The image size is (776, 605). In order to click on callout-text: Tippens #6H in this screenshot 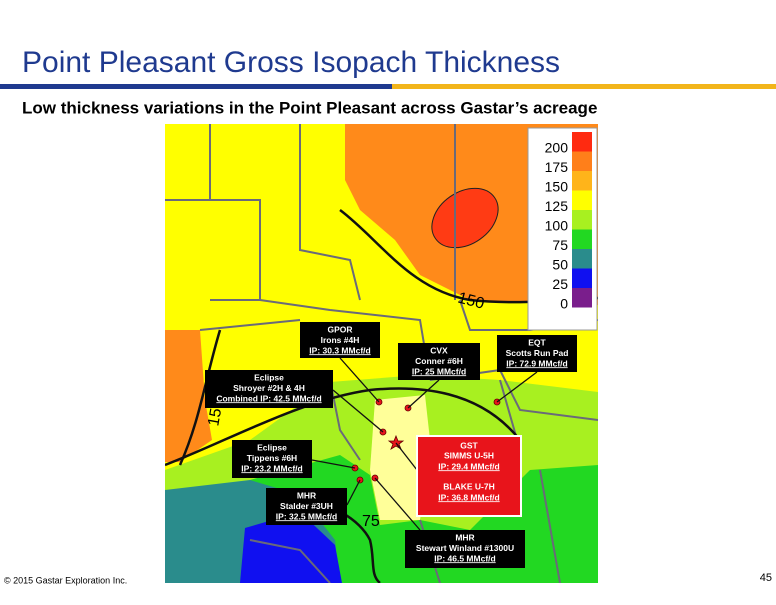, I will do `click(272, 458)`.